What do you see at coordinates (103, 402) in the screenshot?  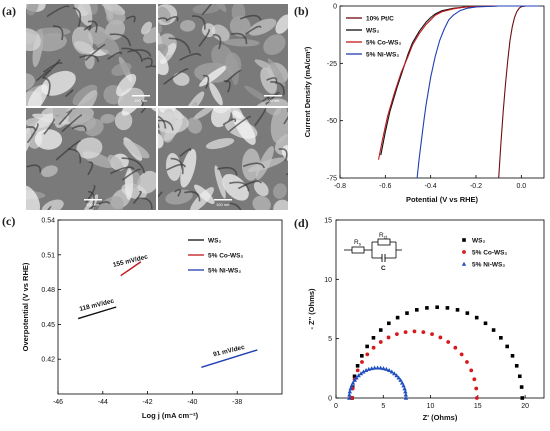 I see `x-tick-label: -44` at bounding box center [103, 402].